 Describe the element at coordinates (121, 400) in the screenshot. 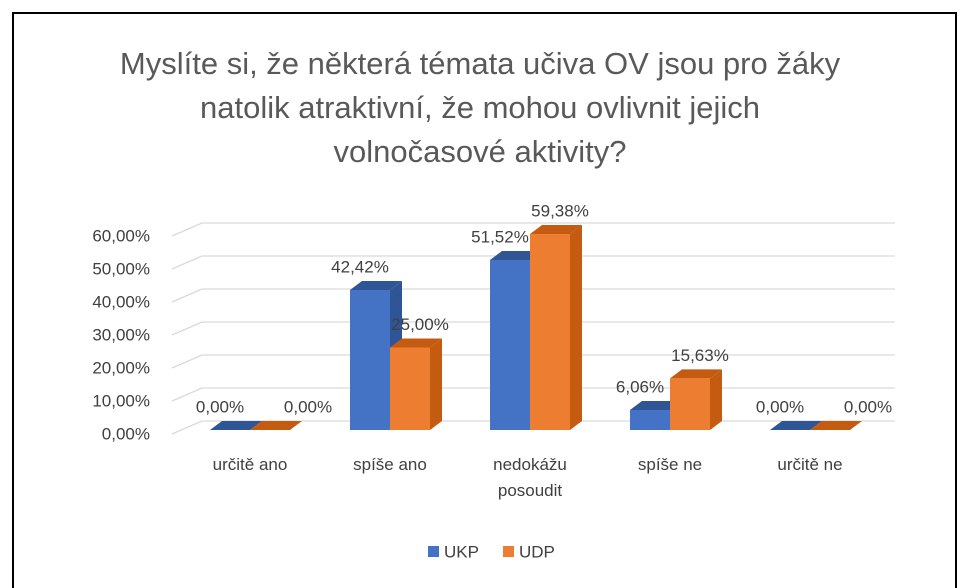

I see `y-tick-label: 10,00%` at that location.